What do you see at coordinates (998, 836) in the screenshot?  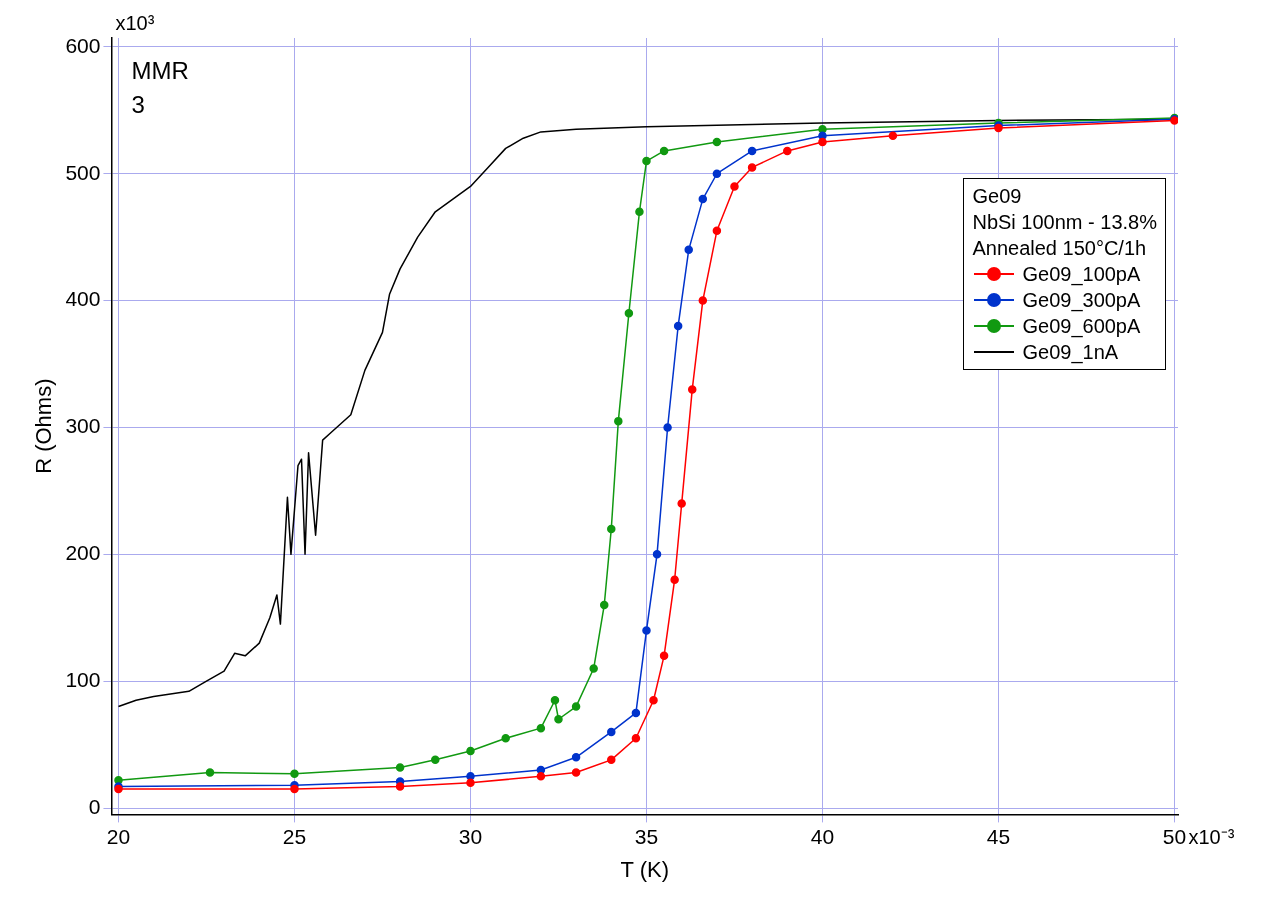 I see `x-tick-label: 45` at bounding box center [998, 836].